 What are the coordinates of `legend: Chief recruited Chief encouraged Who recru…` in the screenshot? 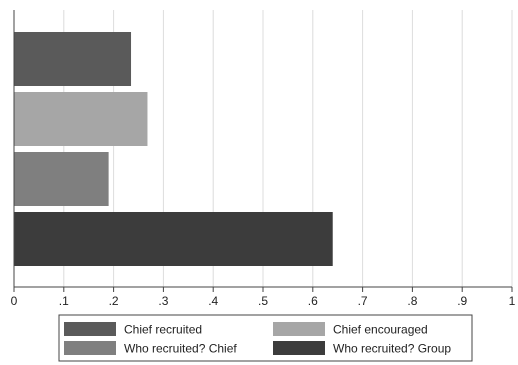 It's located at (265, 338).